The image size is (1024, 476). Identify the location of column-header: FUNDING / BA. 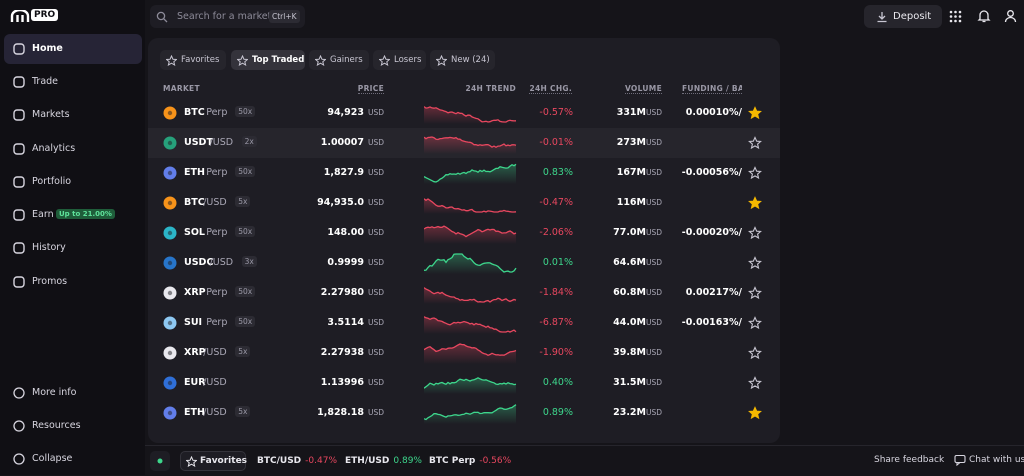
(712, 89).